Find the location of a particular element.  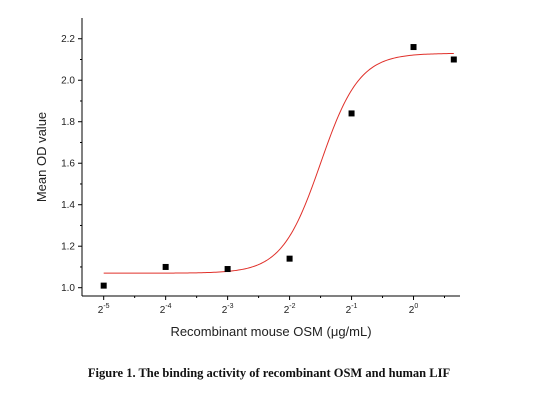

x-axis-ticks: 2-5 2-4 2-3 2-2 2-1 20 is located at coordinates (272, 306).